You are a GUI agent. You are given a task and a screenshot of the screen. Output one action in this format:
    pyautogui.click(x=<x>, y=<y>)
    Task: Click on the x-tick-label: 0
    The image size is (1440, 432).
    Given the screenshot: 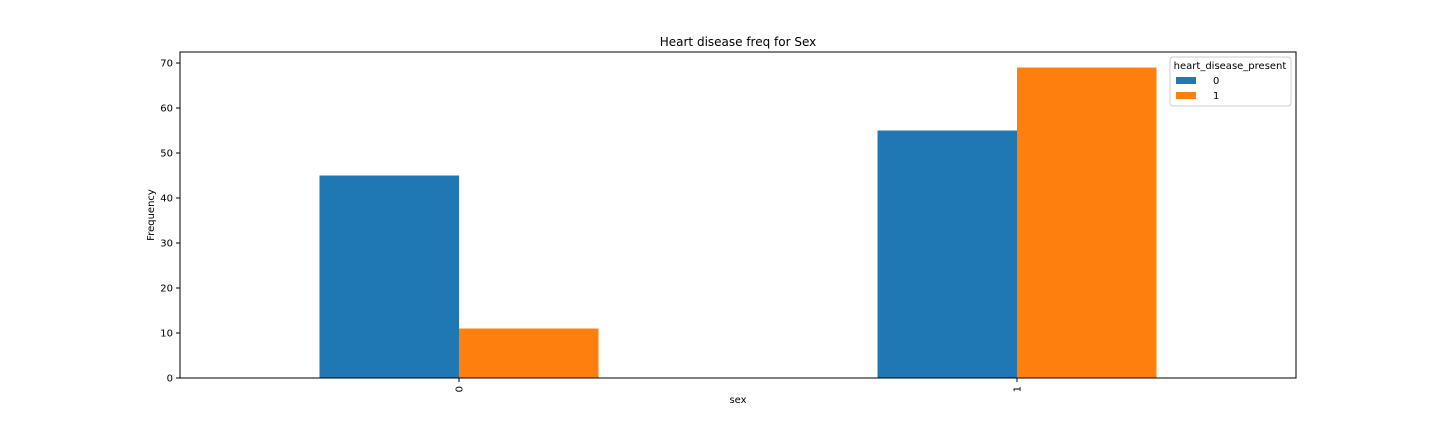 What is the action you would take?
    pyautogui.click(x=460, y=389)
    